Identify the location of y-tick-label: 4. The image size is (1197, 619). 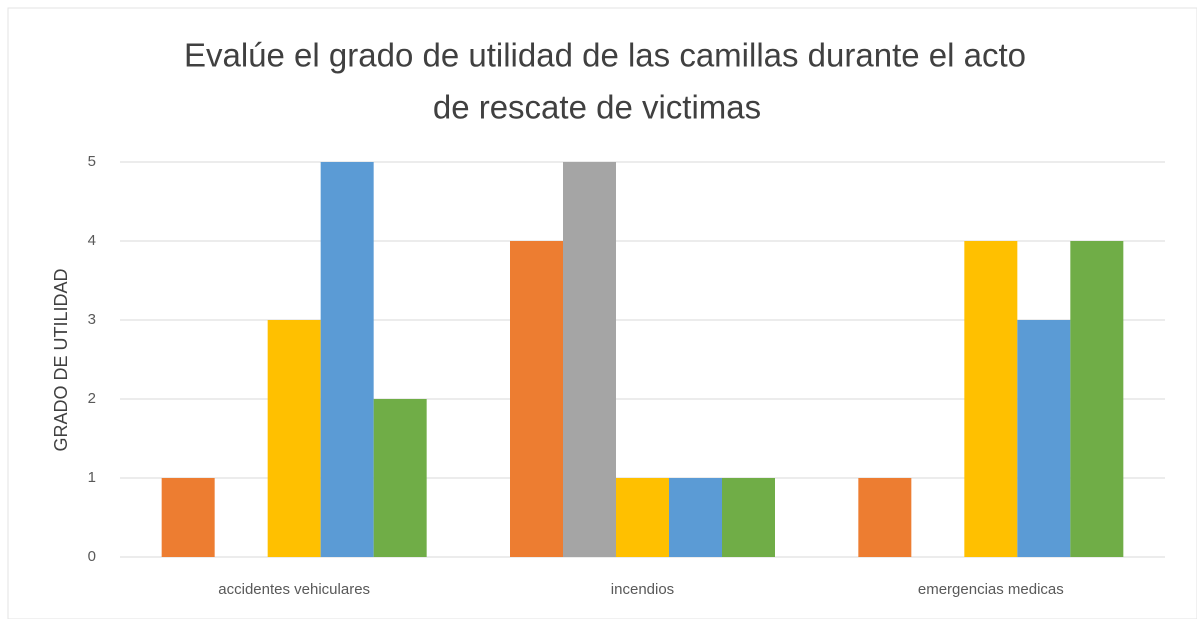
(92, 240).